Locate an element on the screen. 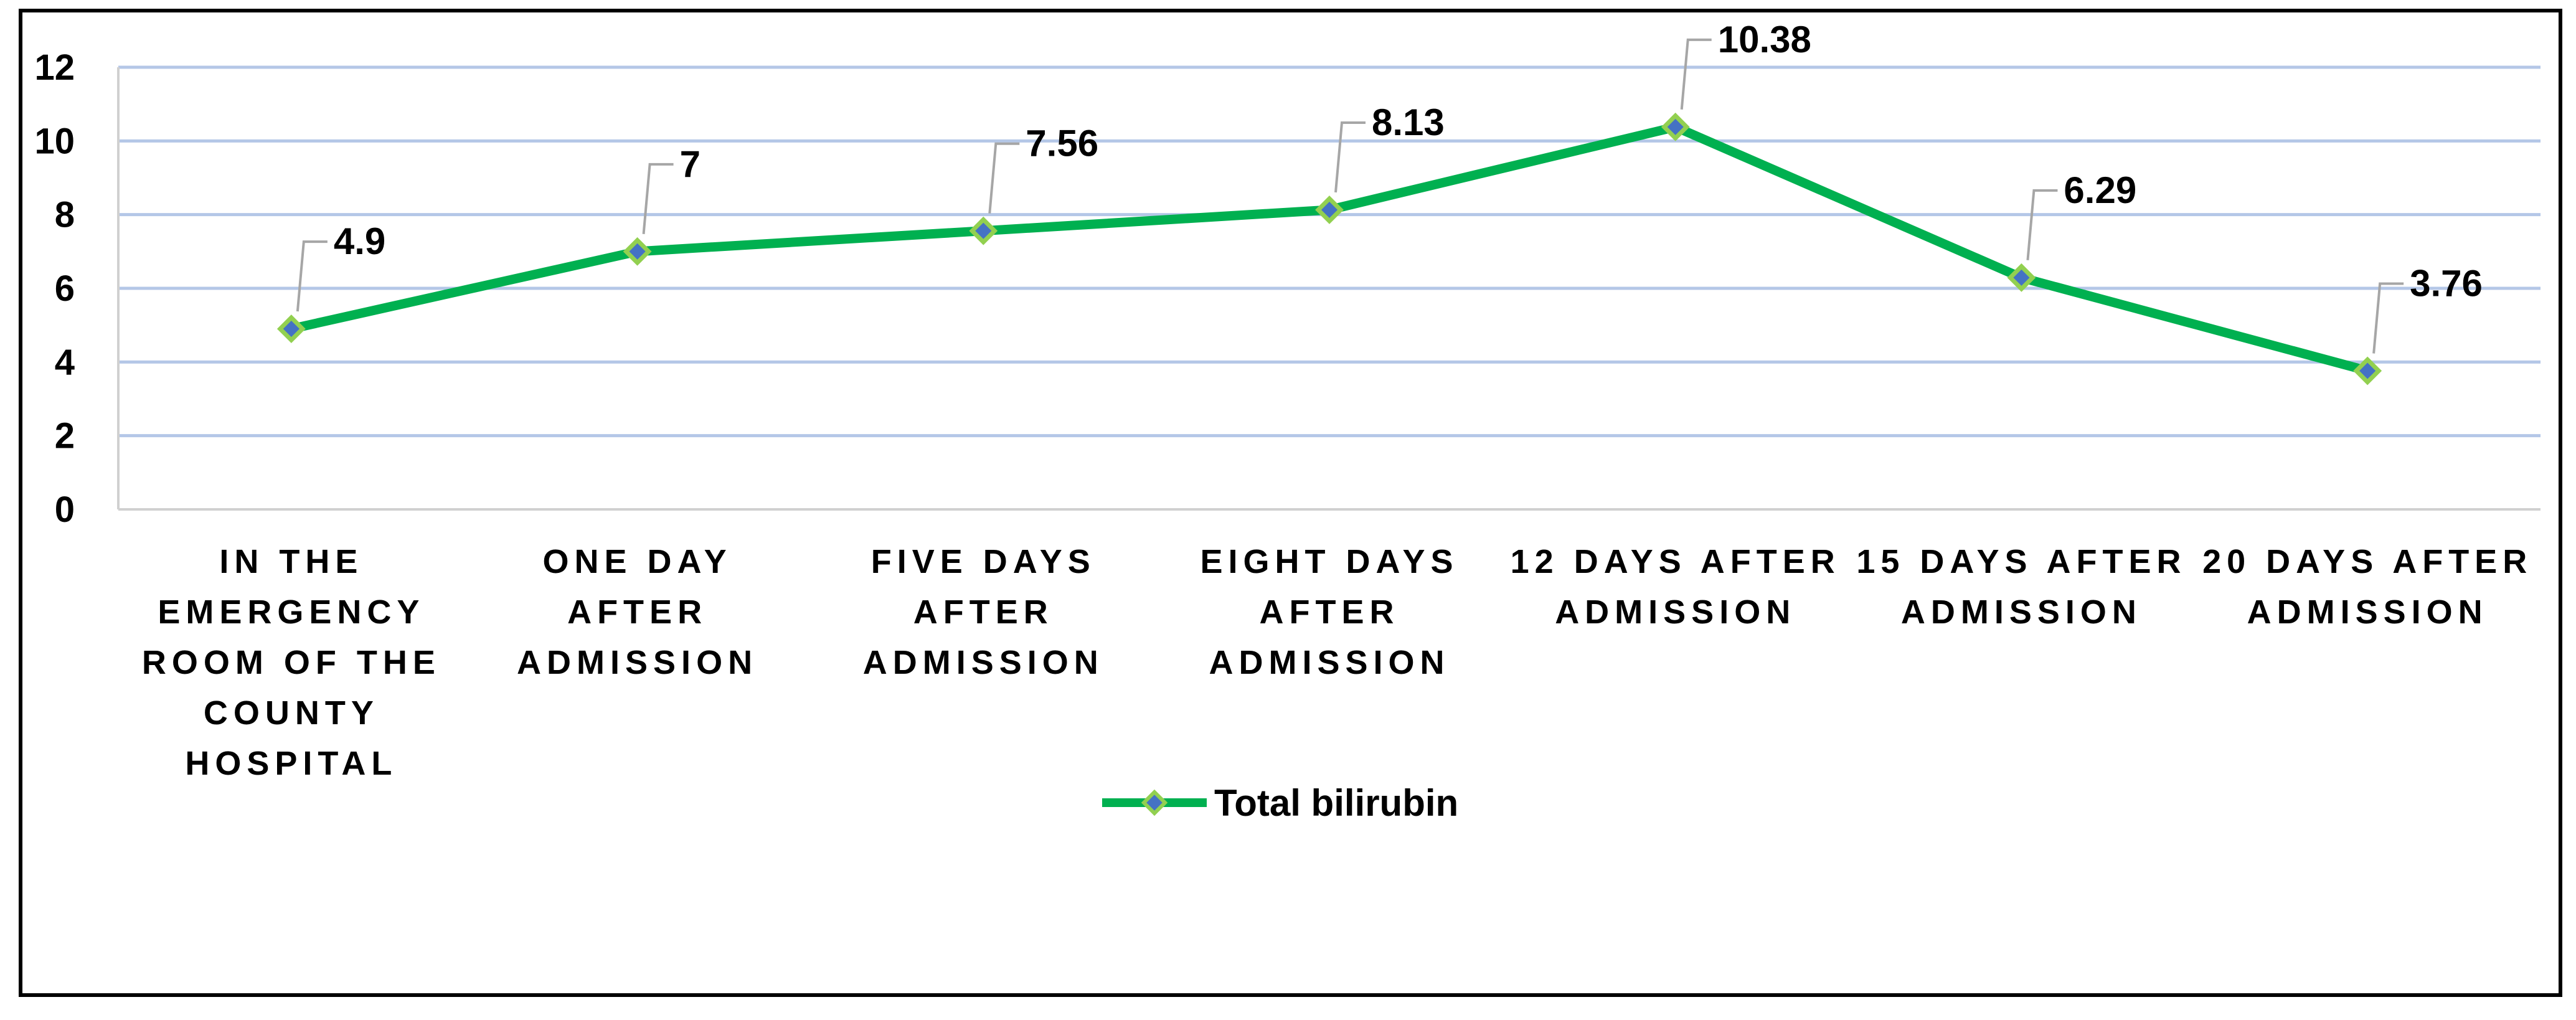 The width and height of the screenshot is (2576, 1020). y-tick-label-10: 10 is located at coordinates (54, 141).